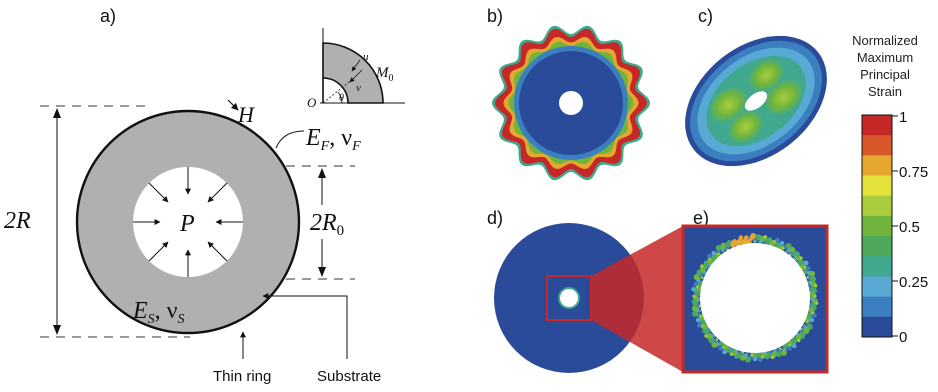 The image size is (938, 392). Describe the element at coordinates (637, 299) in the screenshot. I see `zoom-connector` at that location.